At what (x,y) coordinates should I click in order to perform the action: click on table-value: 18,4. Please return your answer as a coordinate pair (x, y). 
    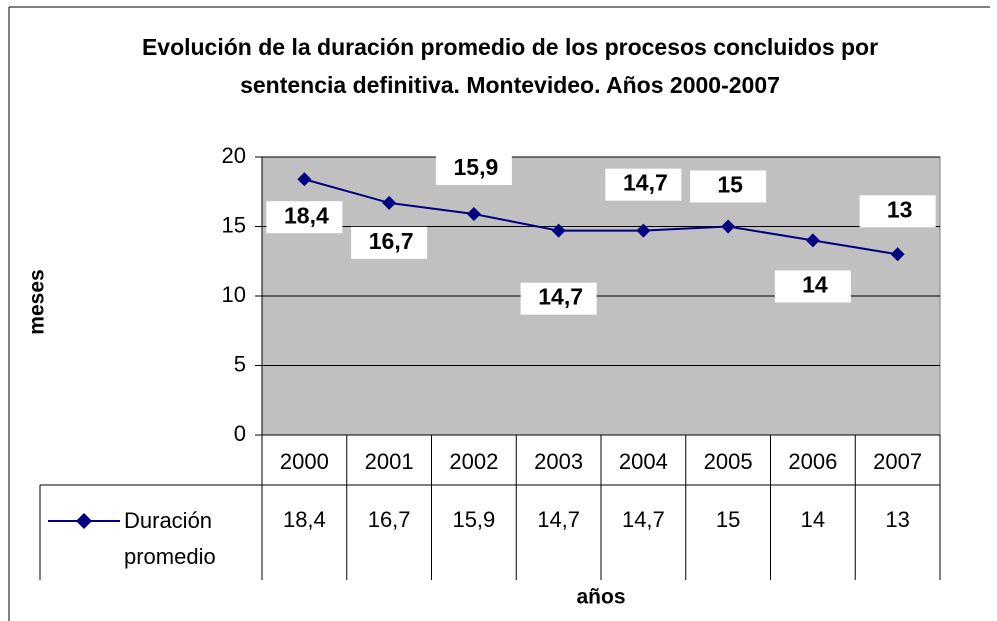
    Looking at the image, I should click on (304, 519).